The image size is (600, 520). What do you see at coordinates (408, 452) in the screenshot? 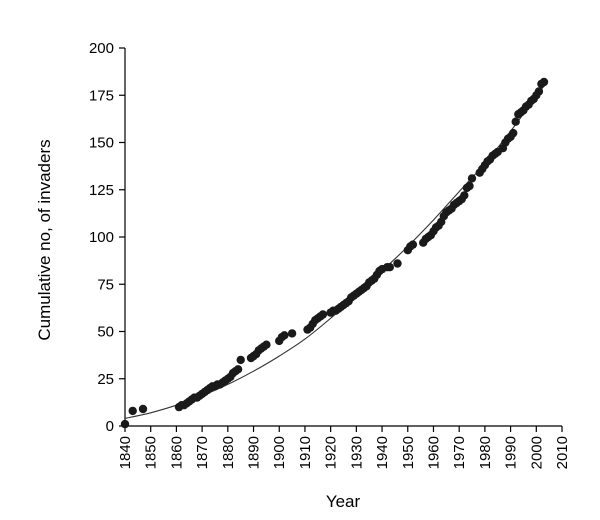
I see `x-tick-label: 1950` at bounding box center [408, 452].